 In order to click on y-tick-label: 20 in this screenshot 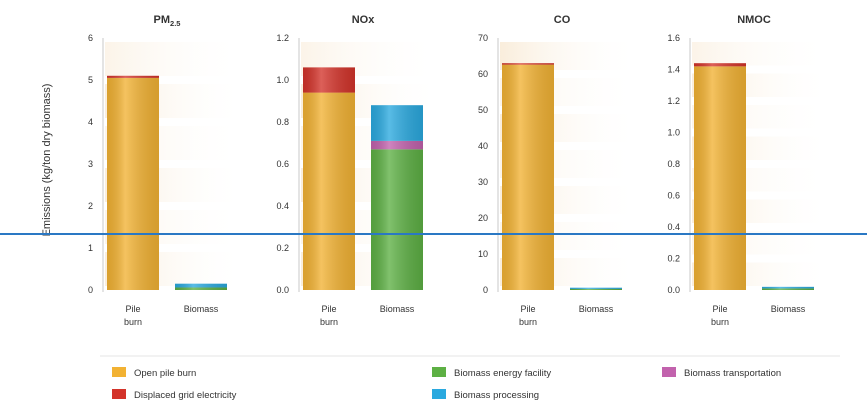, I will do `click(483, 218)`.